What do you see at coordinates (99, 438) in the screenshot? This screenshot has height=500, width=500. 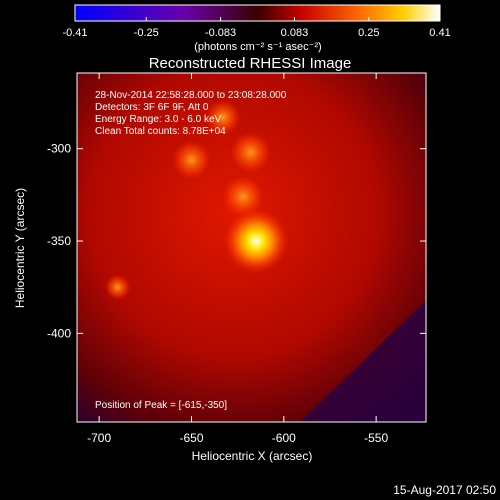 I see `x-tick-label: -700` at bounding box center [99, 438].